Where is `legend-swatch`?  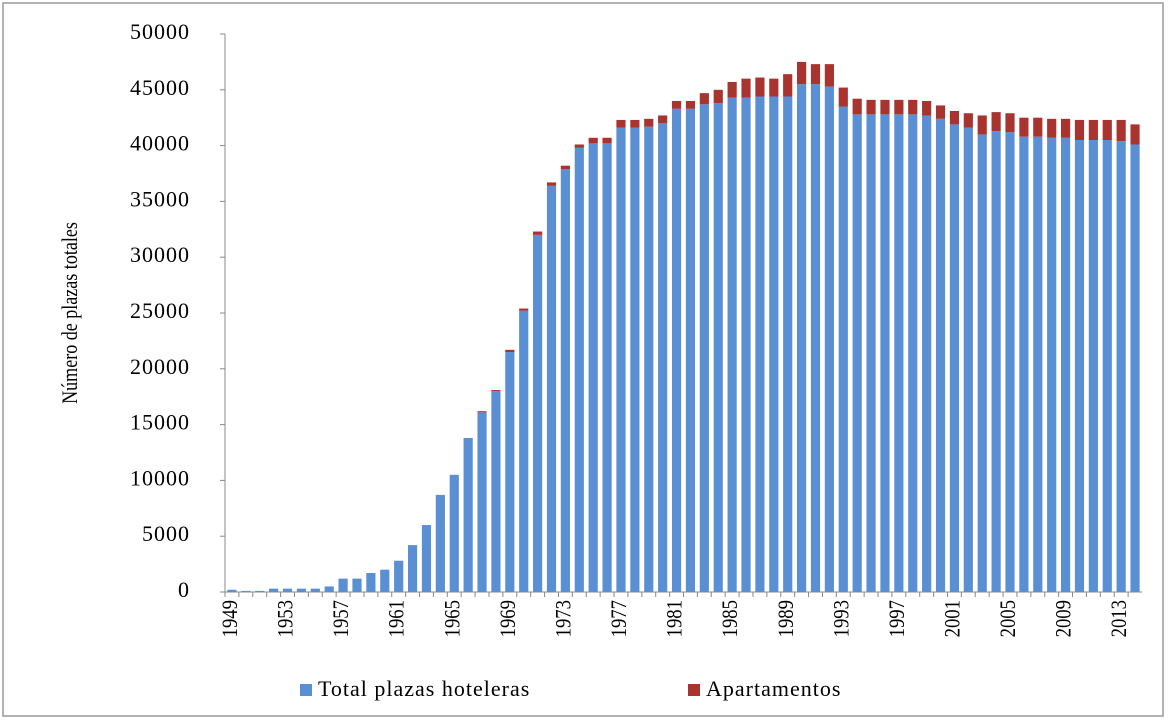 legend-swatch is located at coordinates (694, 690).